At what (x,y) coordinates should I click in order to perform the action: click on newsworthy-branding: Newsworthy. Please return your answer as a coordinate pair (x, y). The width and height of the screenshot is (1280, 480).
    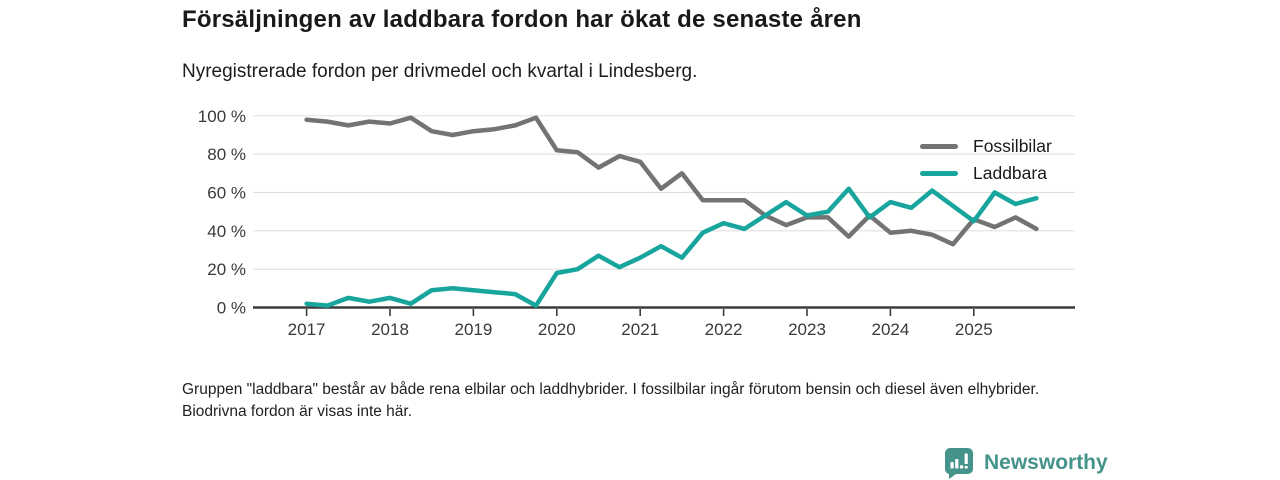
    Looking at the image, I should click on (1026, 463).